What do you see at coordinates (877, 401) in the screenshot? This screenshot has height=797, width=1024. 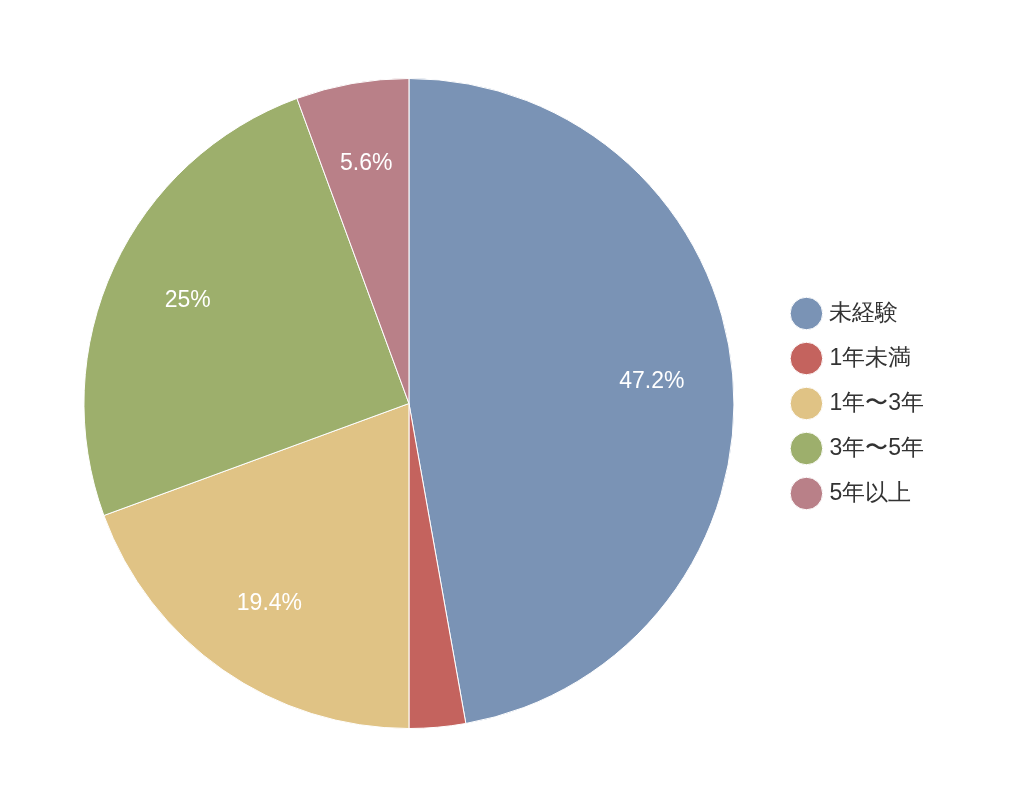 I see `legend-label: 1年〜3年` at bounding box center [877, 401].